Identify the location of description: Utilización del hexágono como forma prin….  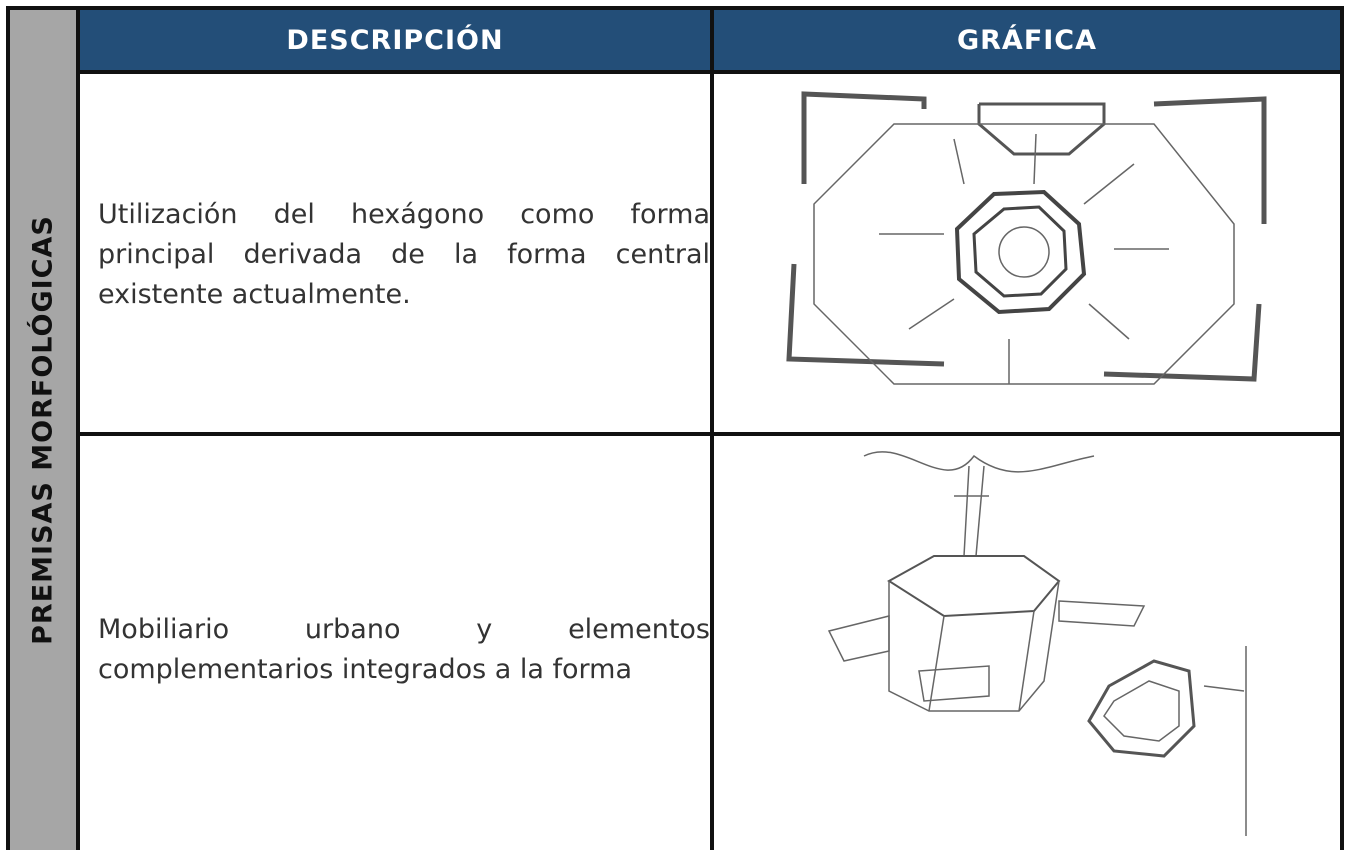
(404, 254).